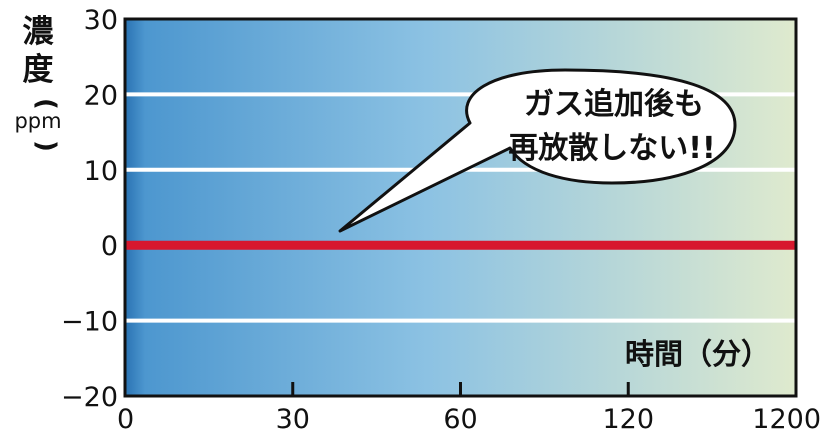 The width and height of the screenshot is (835, 440). I want to click on x-axis-ticks, so click(460, 389).